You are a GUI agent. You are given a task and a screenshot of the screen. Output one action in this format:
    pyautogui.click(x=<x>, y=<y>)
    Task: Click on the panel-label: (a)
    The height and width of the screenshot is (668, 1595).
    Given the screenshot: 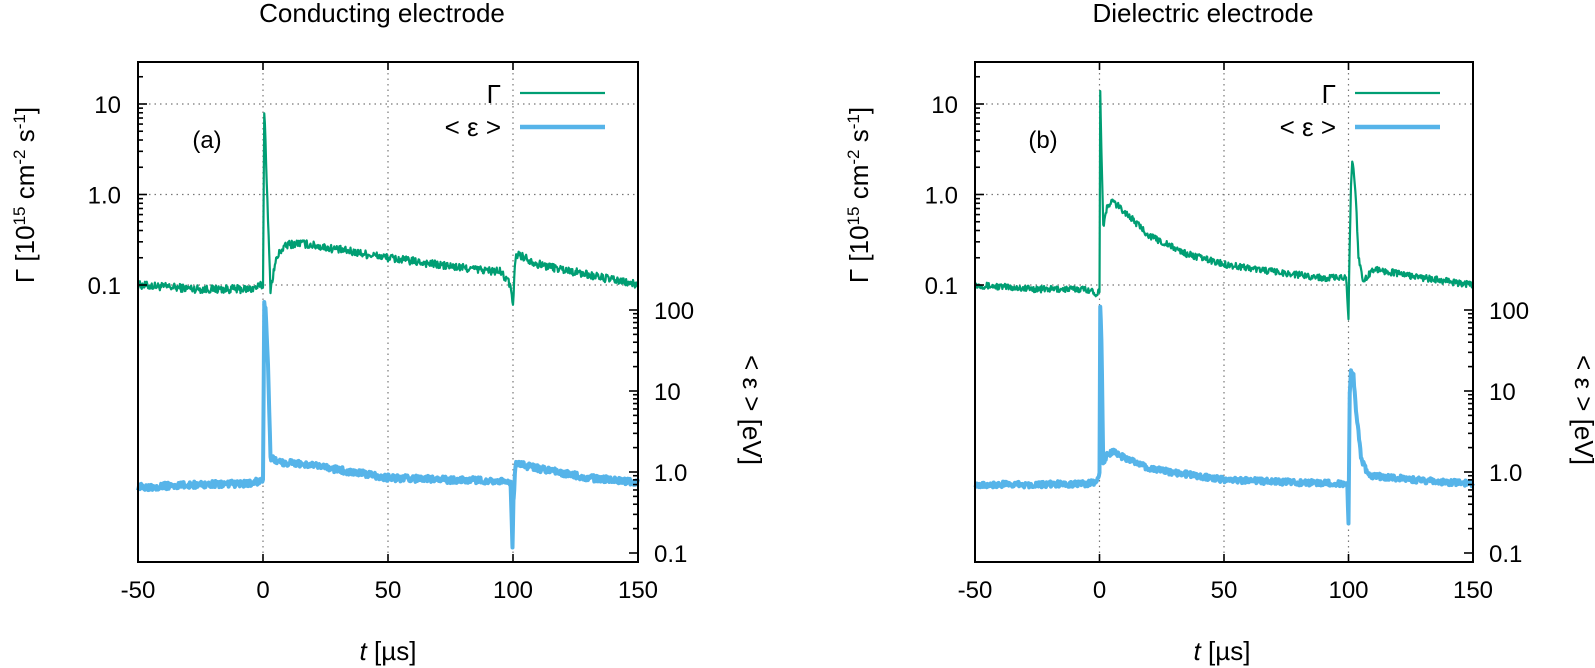 What is the action you would take?
    pyautogui.click(x=206, y=140)
    